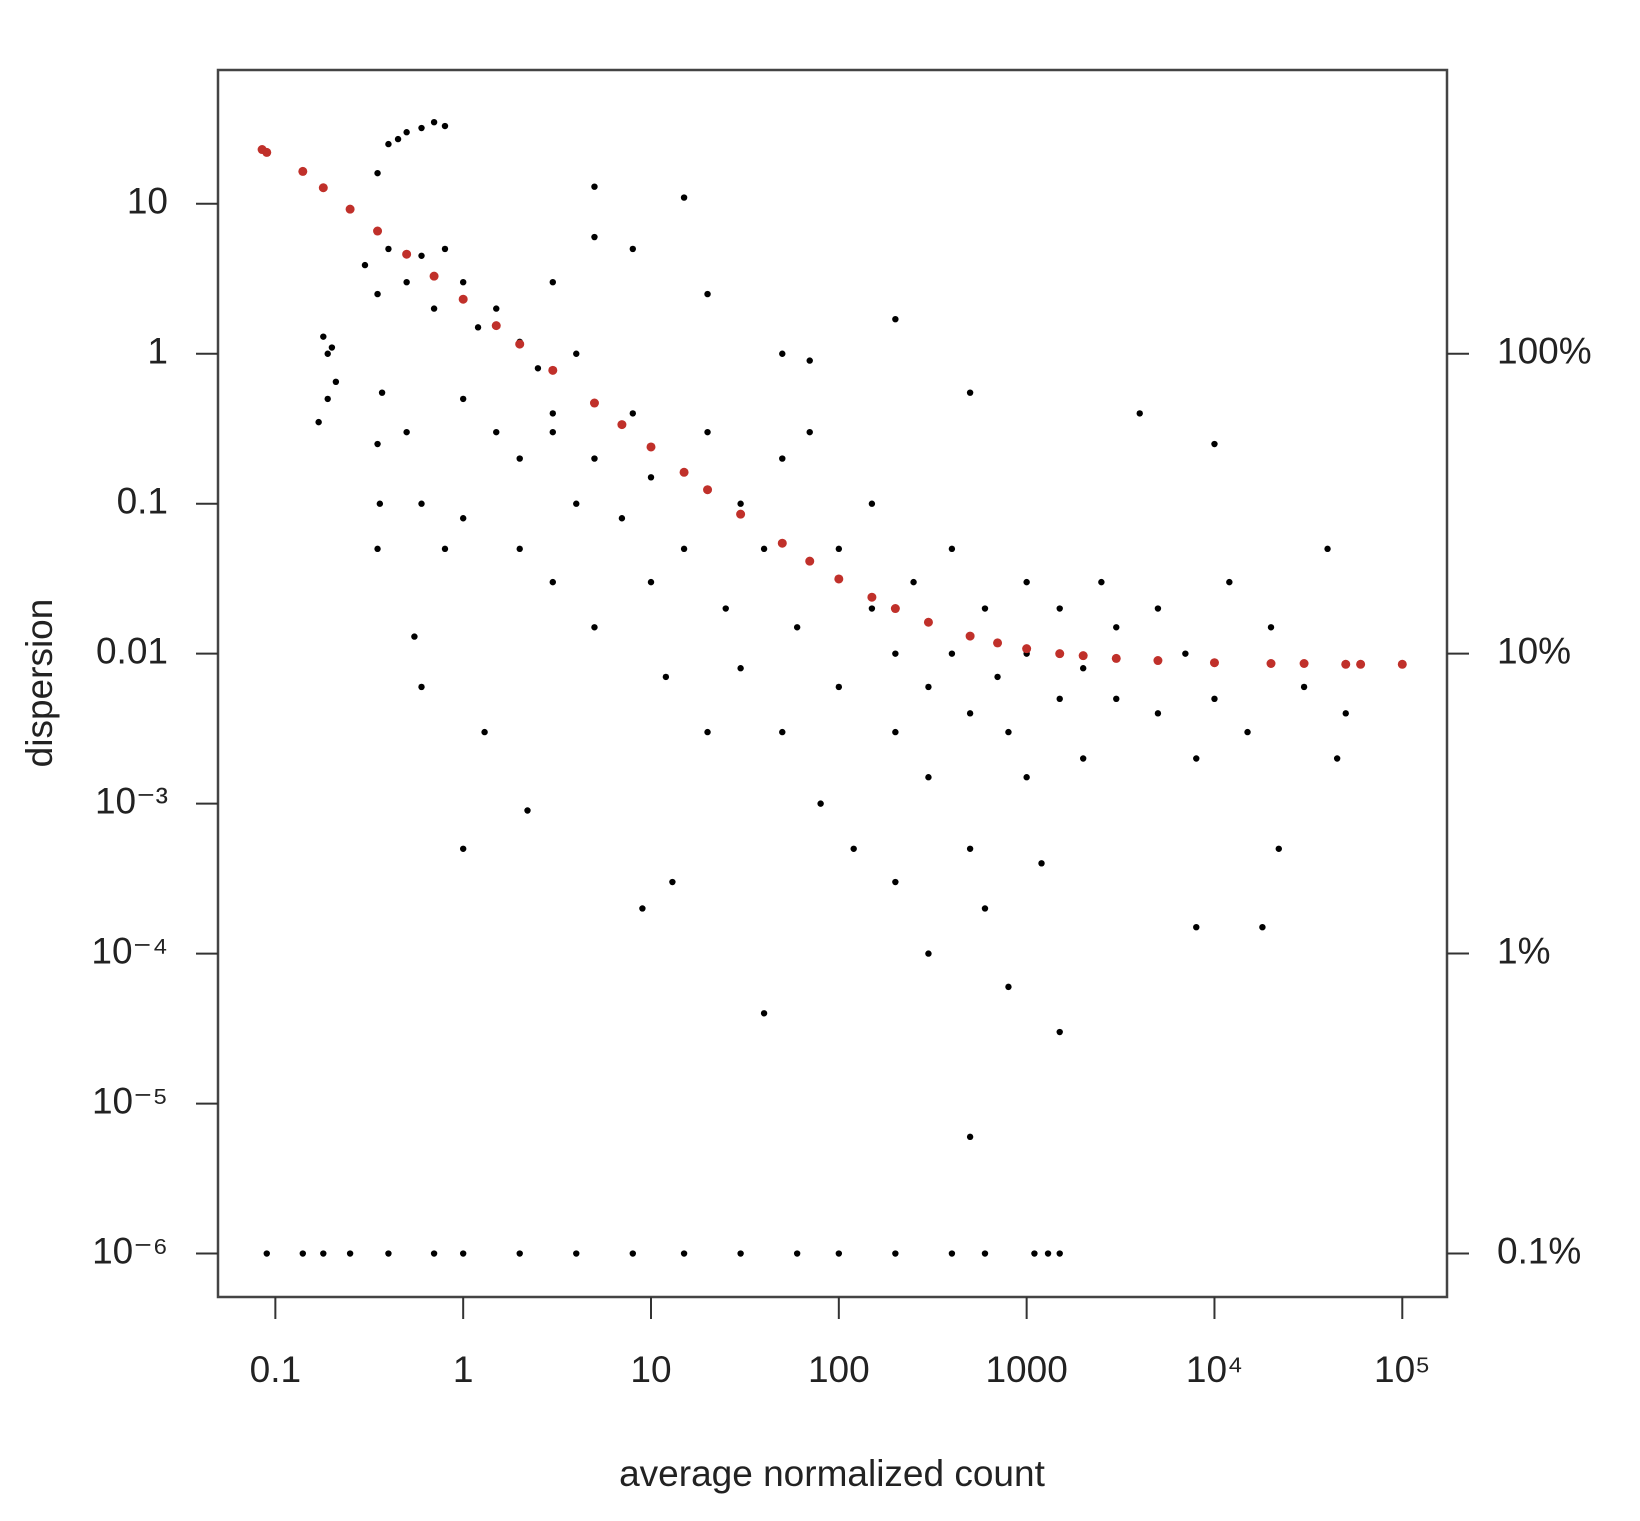 Image resolution: width=1640 pixels, height=1521 pixels. I want to click on y-tick-label: 10⁻⁵, so click(130, 1100).